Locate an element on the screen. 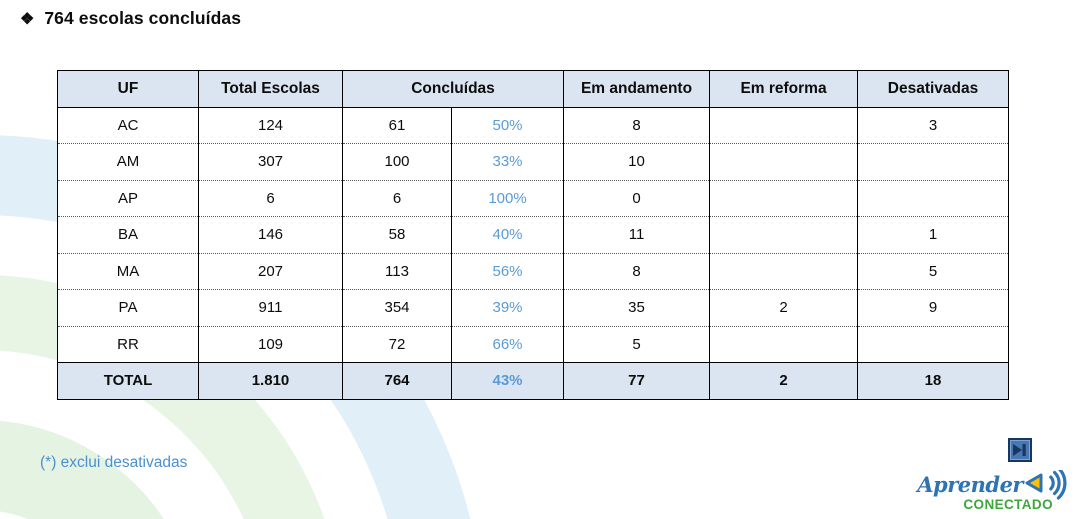 The width and height of the screenshot is (1074, 519). cell-andamento: 11 is located at coordinates (637, 234).